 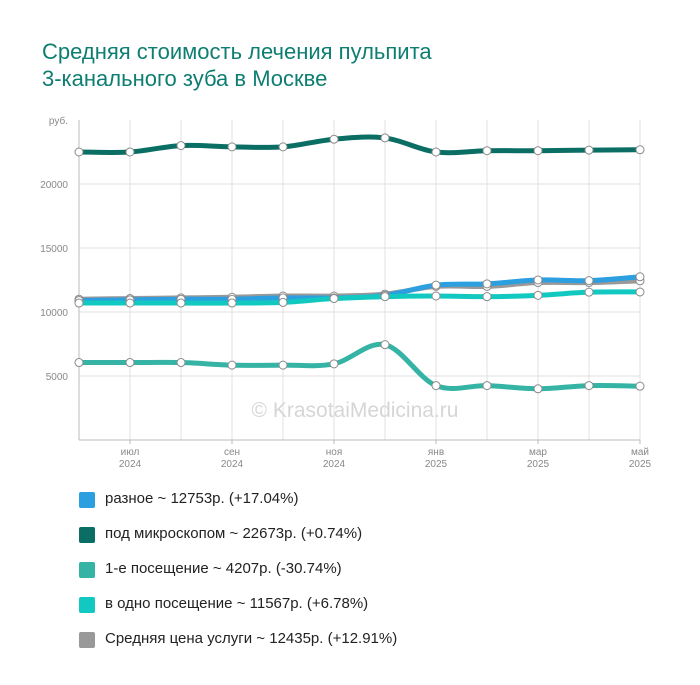 What do you see at coordinates (251, 638) in the screenshot?
I see `legend-label: Средняя цена услуги ~ 12435р. (+12.91%)` at bounding box center [251, 638].